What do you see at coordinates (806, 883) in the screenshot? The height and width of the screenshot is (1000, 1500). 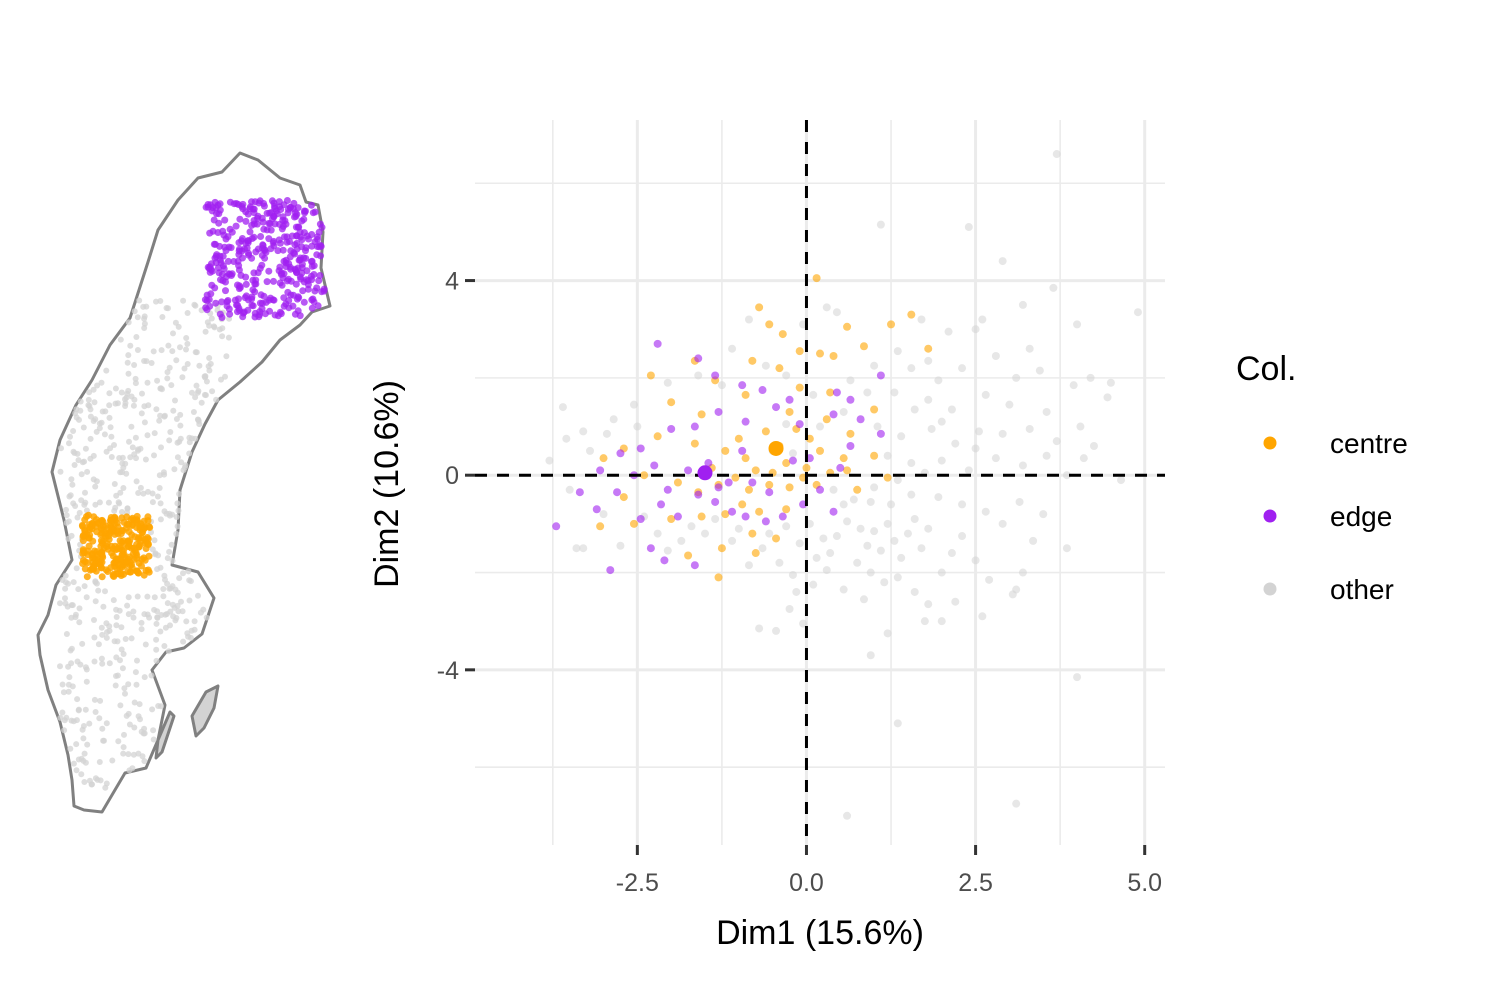 I see `x-tick-label: 0.0` at bounding box center [806, 883].